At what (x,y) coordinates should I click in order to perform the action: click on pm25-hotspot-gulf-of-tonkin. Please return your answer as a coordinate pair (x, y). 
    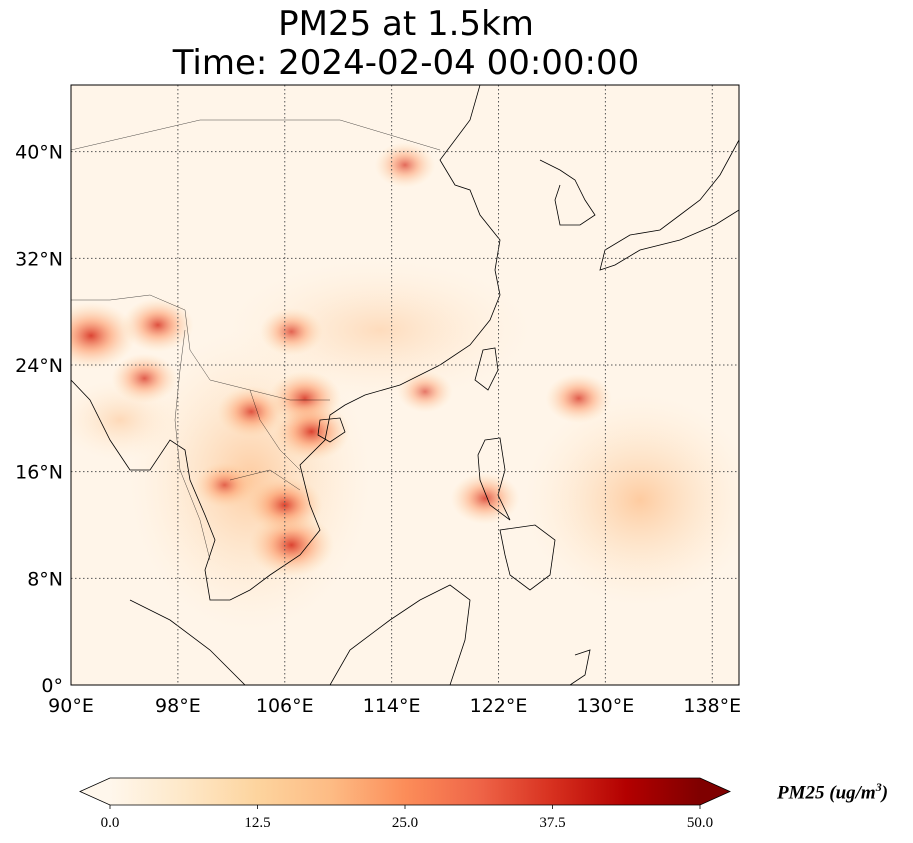
    Looking at the image, I should click on (311, 431).